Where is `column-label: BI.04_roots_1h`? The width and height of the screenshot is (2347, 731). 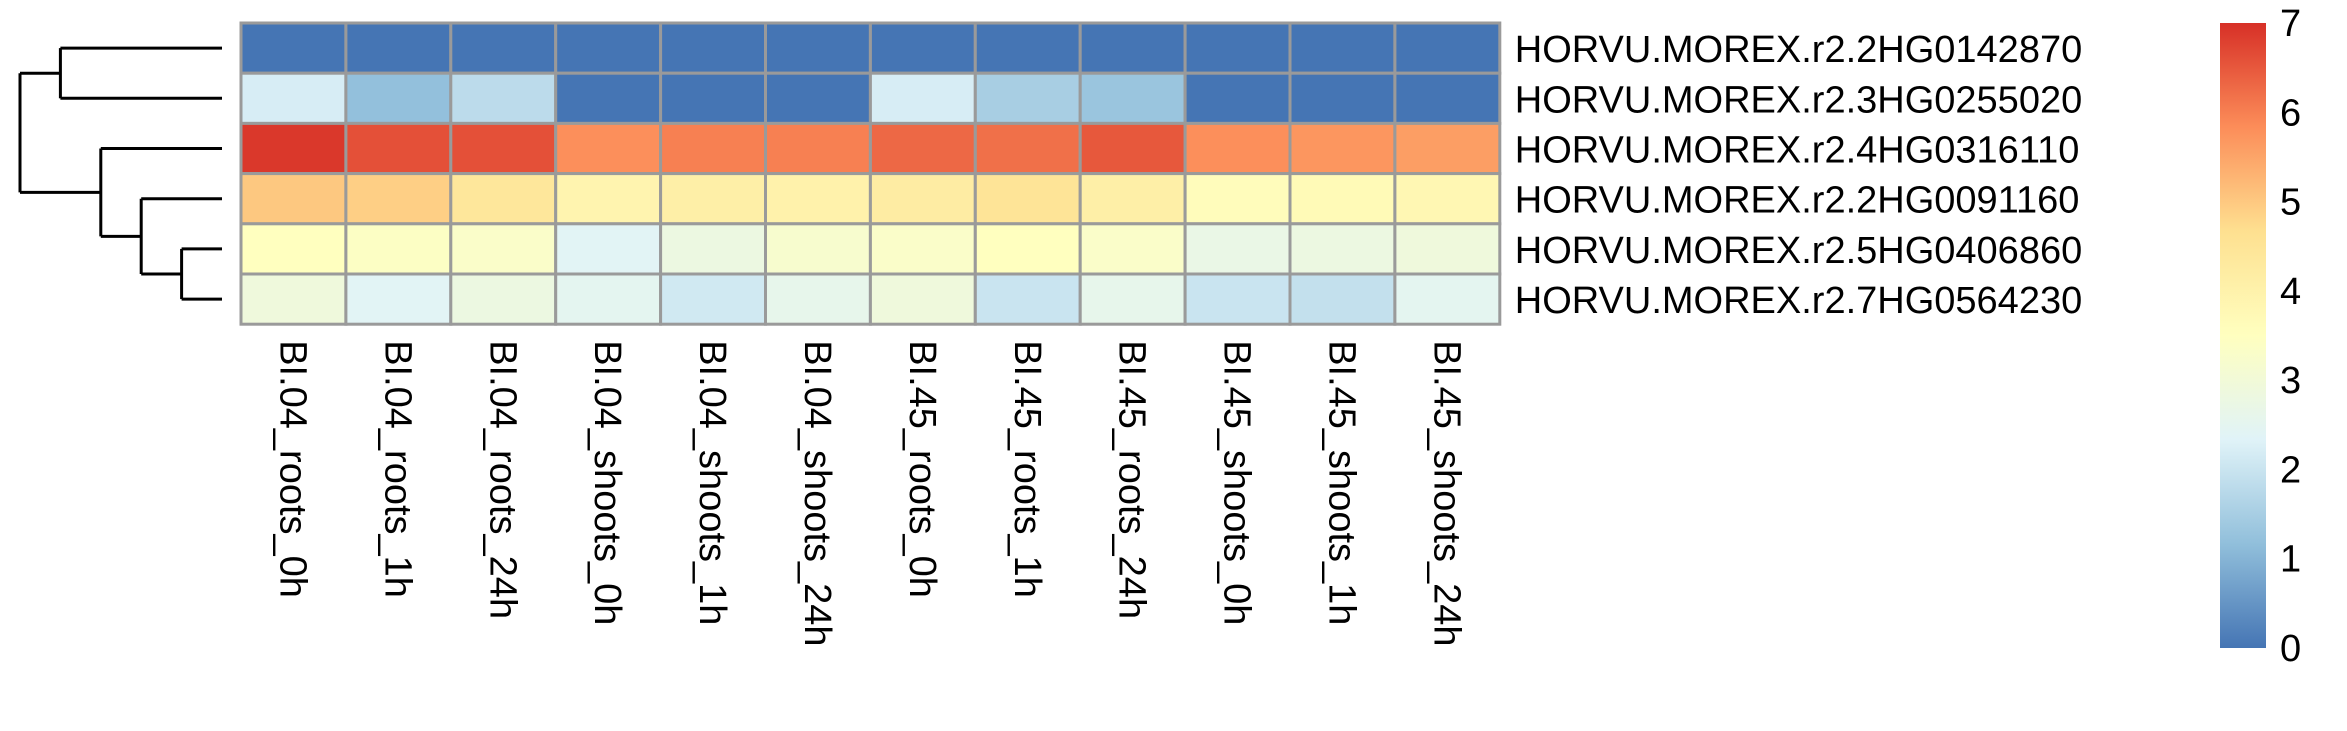
column-label: BI.04_roots_1h is located at coordinates (397, 469).